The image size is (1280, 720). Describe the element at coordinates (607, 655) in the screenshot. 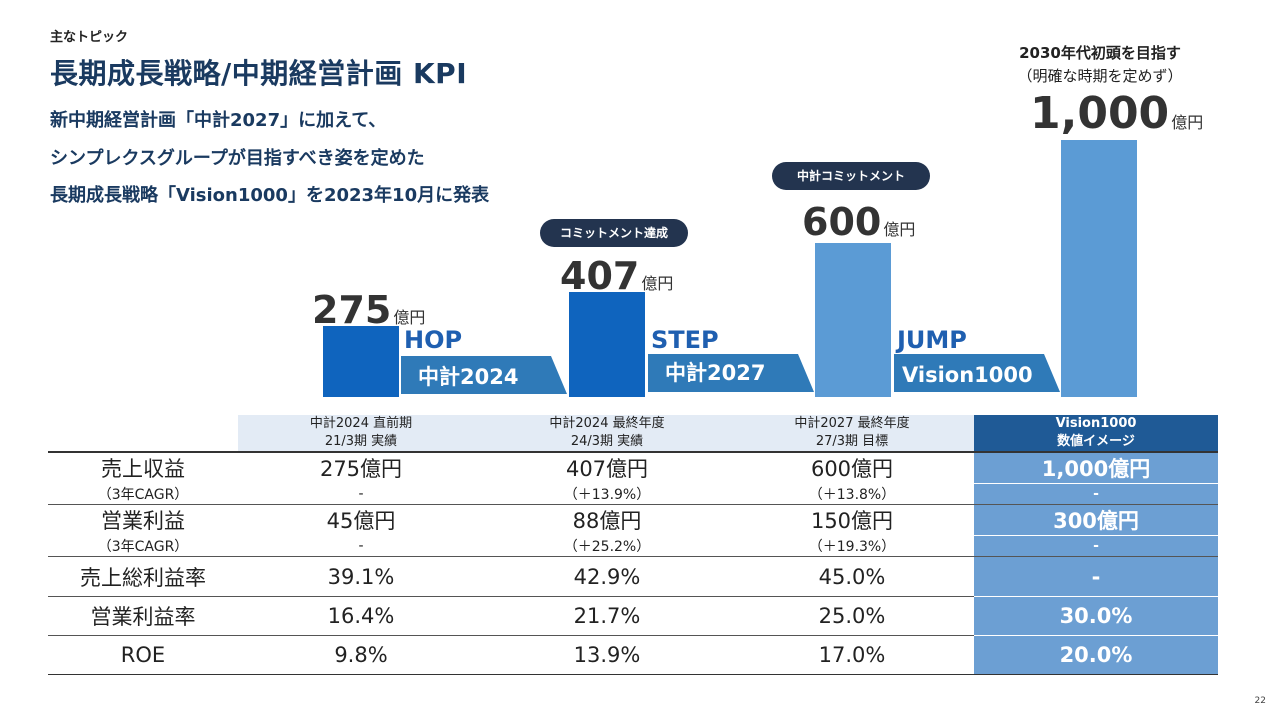

I see `cell: 13.9%` at that location.